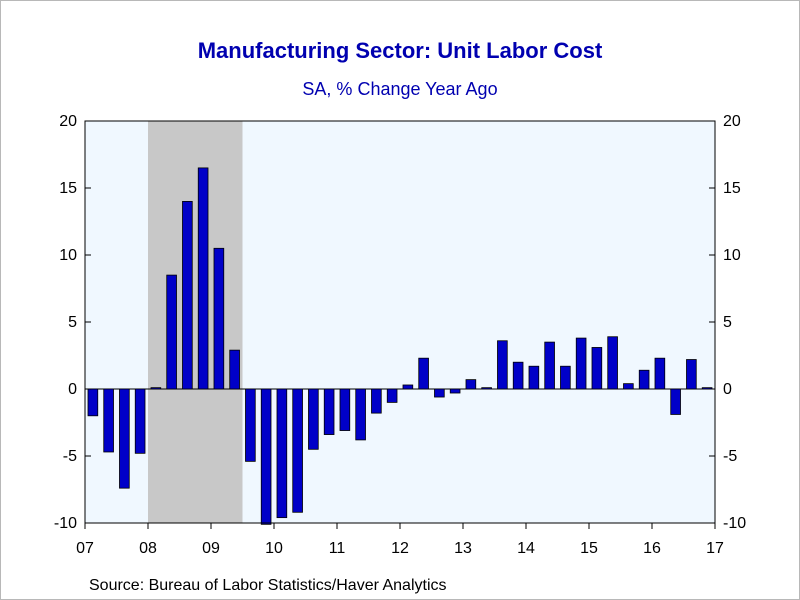  Describe the element at coordinates (195, 322) in the screenshot. I see `recession-band` at that location.